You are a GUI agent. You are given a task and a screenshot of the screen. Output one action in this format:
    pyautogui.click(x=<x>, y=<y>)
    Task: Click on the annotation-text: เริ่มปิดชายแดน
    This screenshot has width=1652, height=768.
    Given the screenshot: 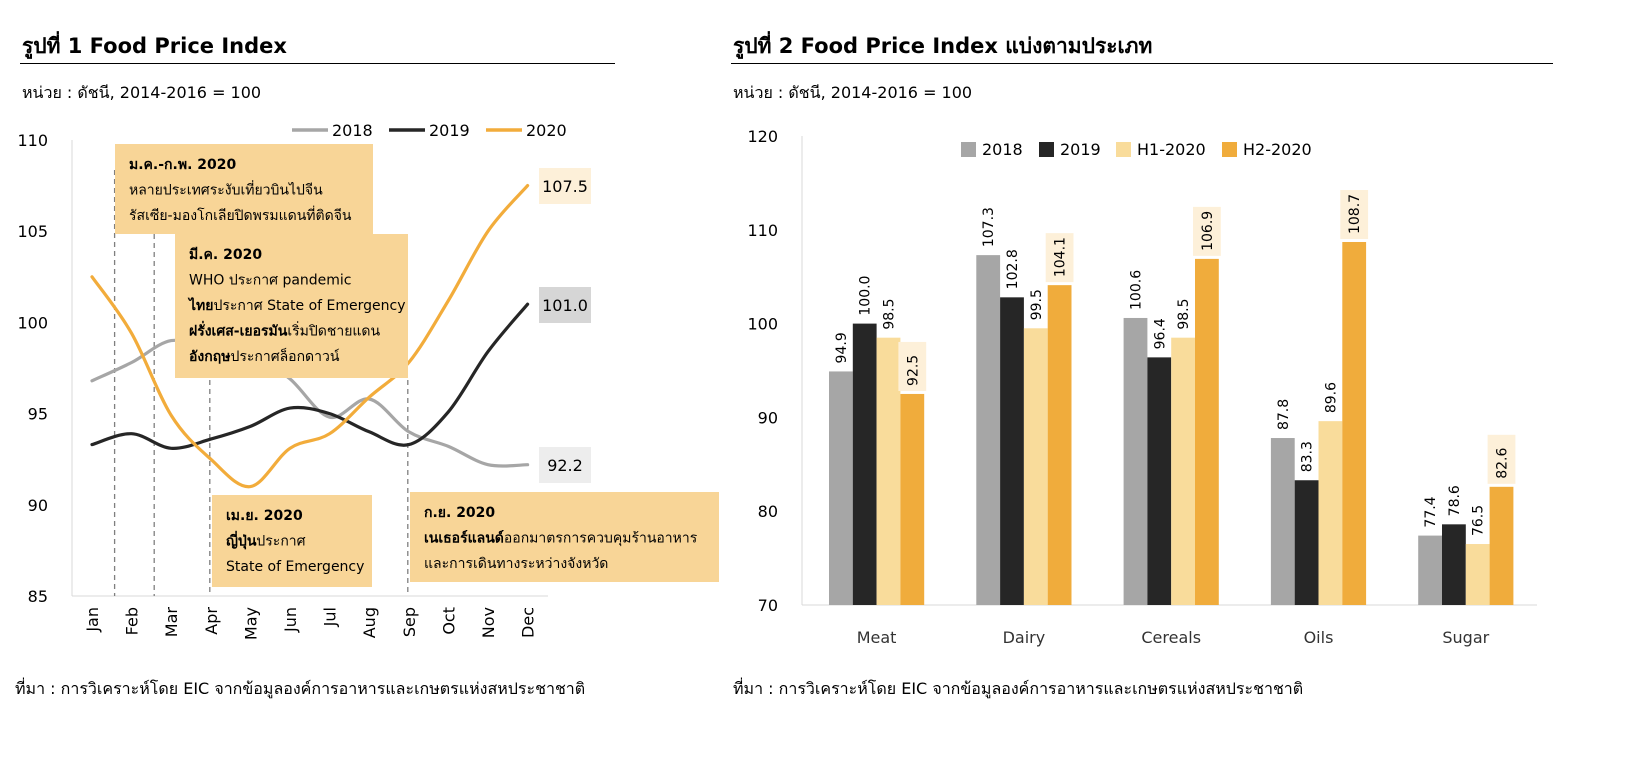 What is the action you would take?
    pyautogui.click(x=333, y=331)
    